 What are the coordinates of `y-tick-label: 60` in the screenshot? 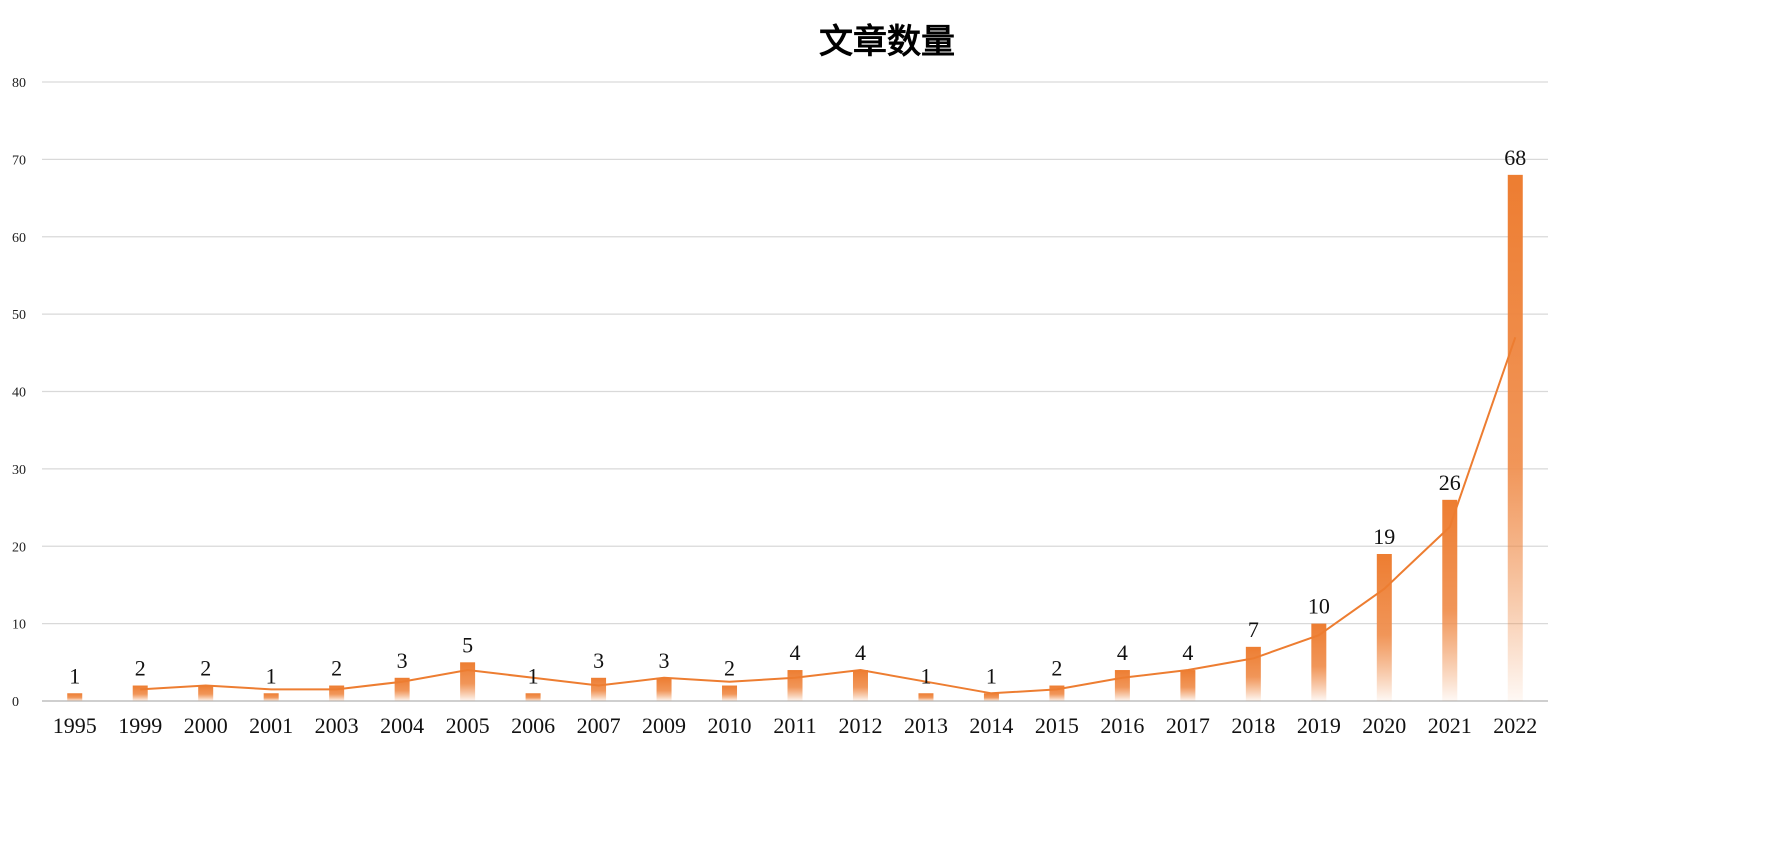 It's located at (19, 238).